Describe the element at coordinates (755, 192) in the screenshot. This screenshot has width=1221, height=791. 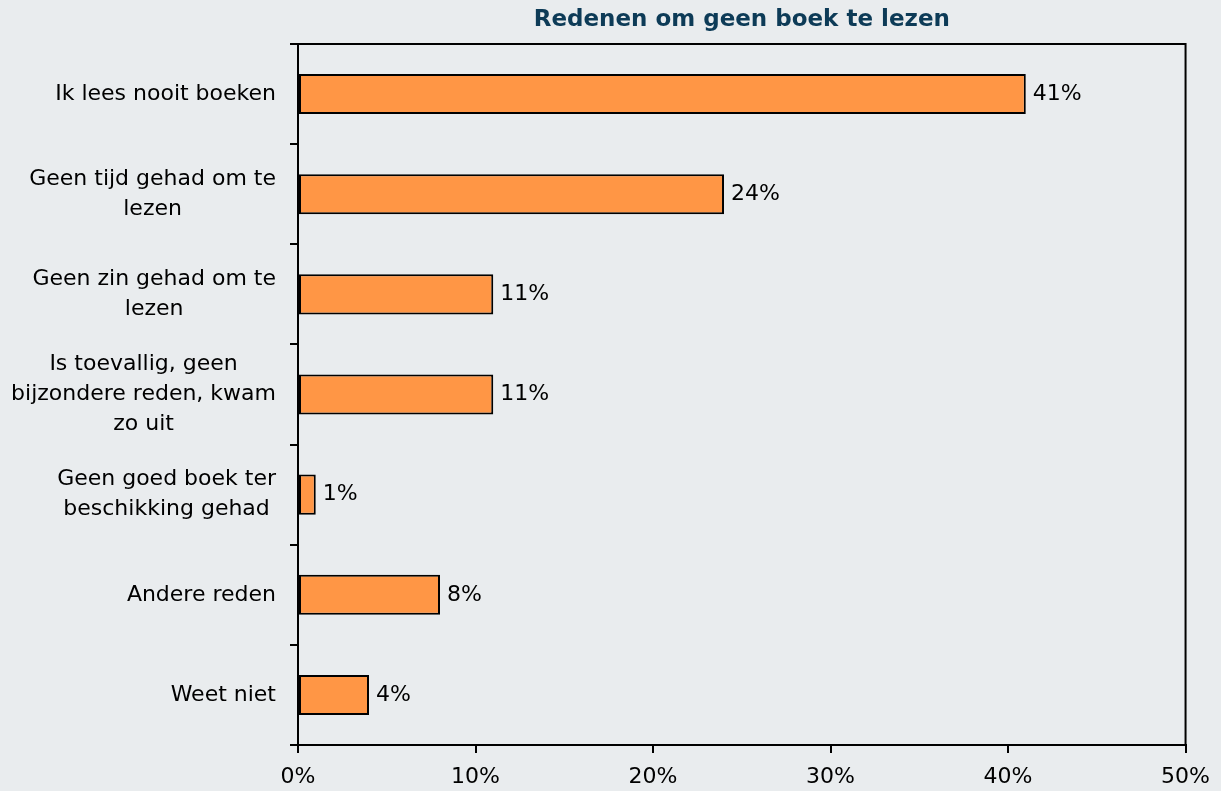
I see `data-label: 24%` at that location.